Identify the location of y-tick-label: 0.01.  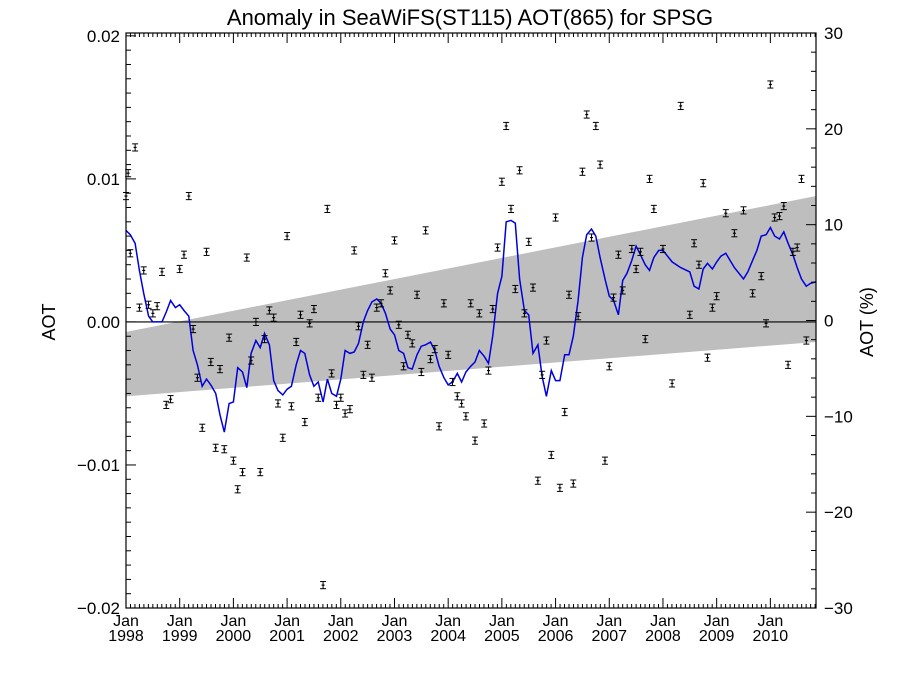
(103, 179).